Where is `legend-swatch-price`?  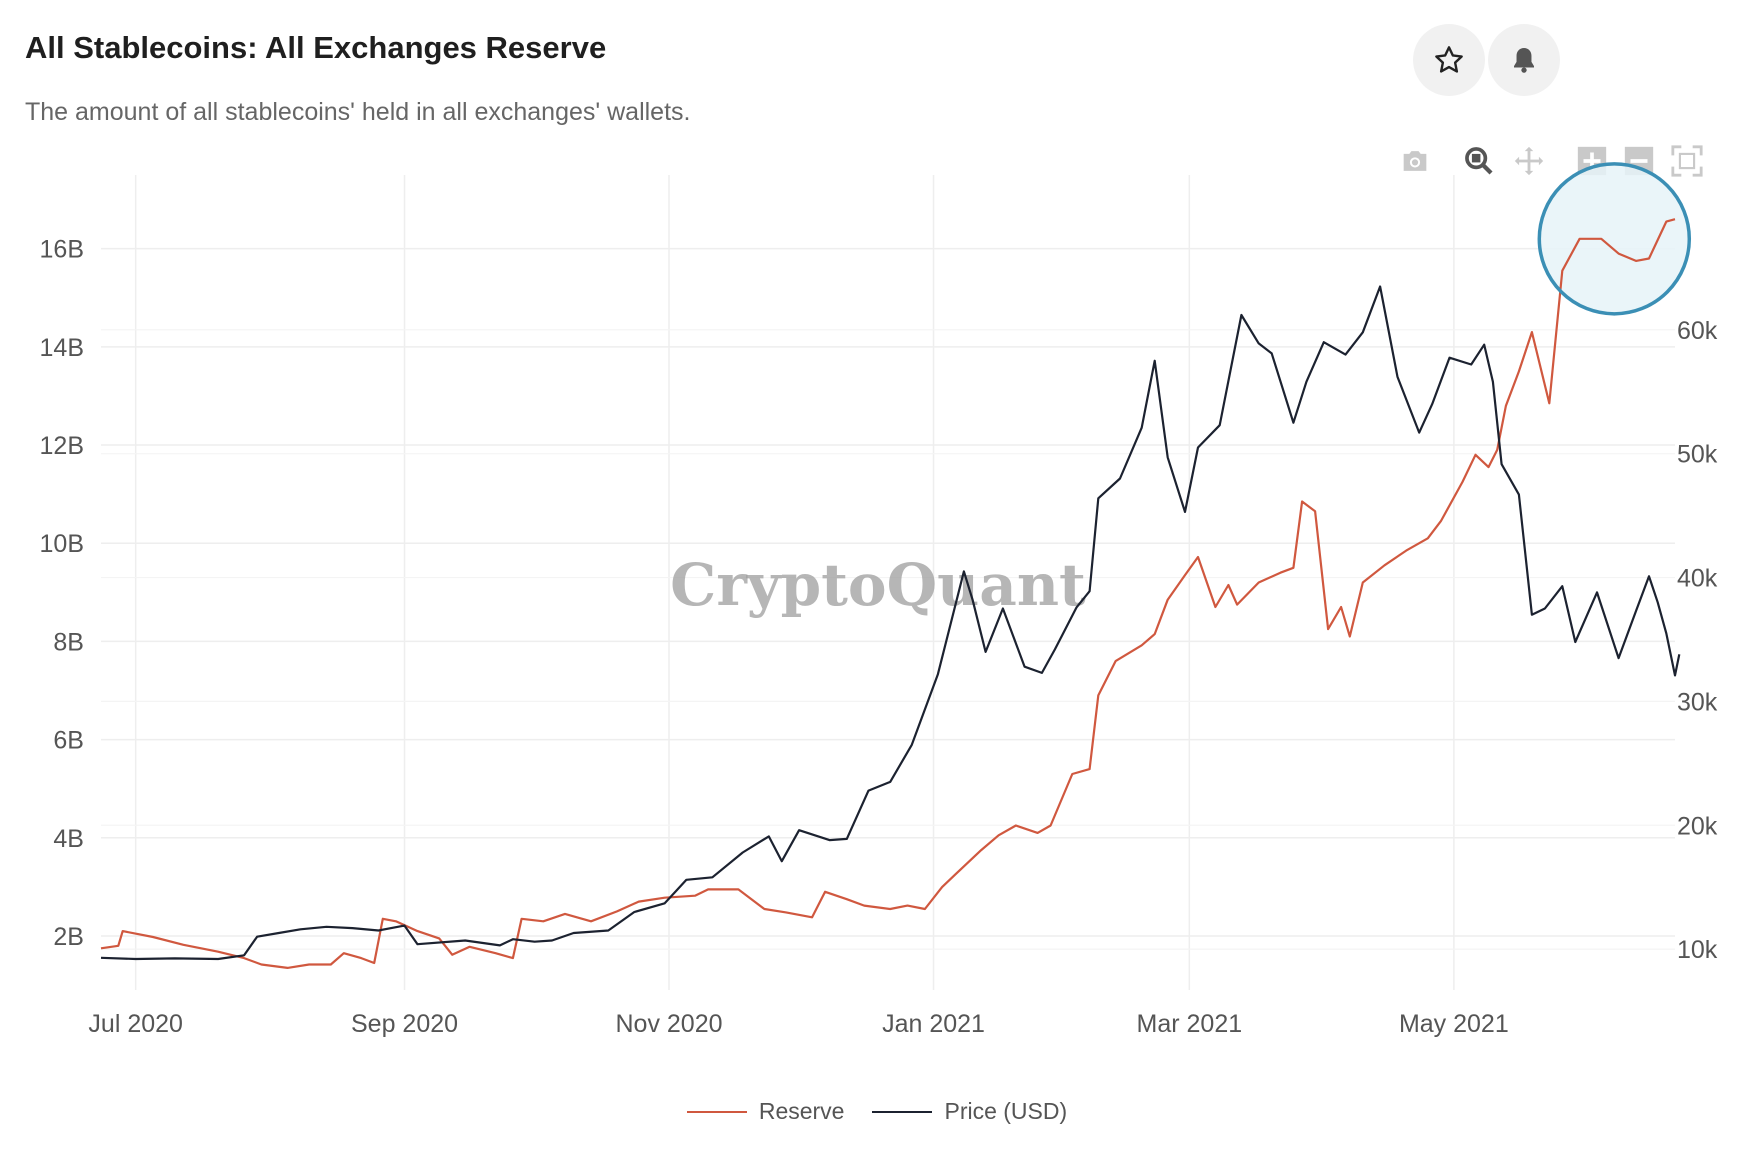 legend-swatch-price is located at coordinates (902, 1111).